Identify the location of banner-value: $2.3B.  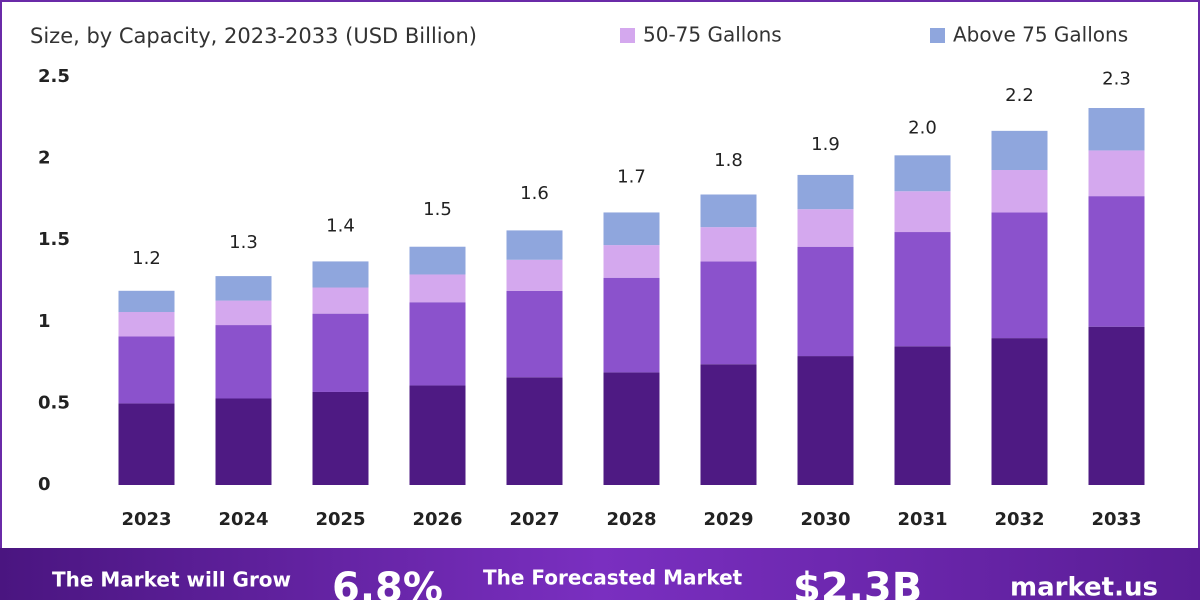
(857, 582).